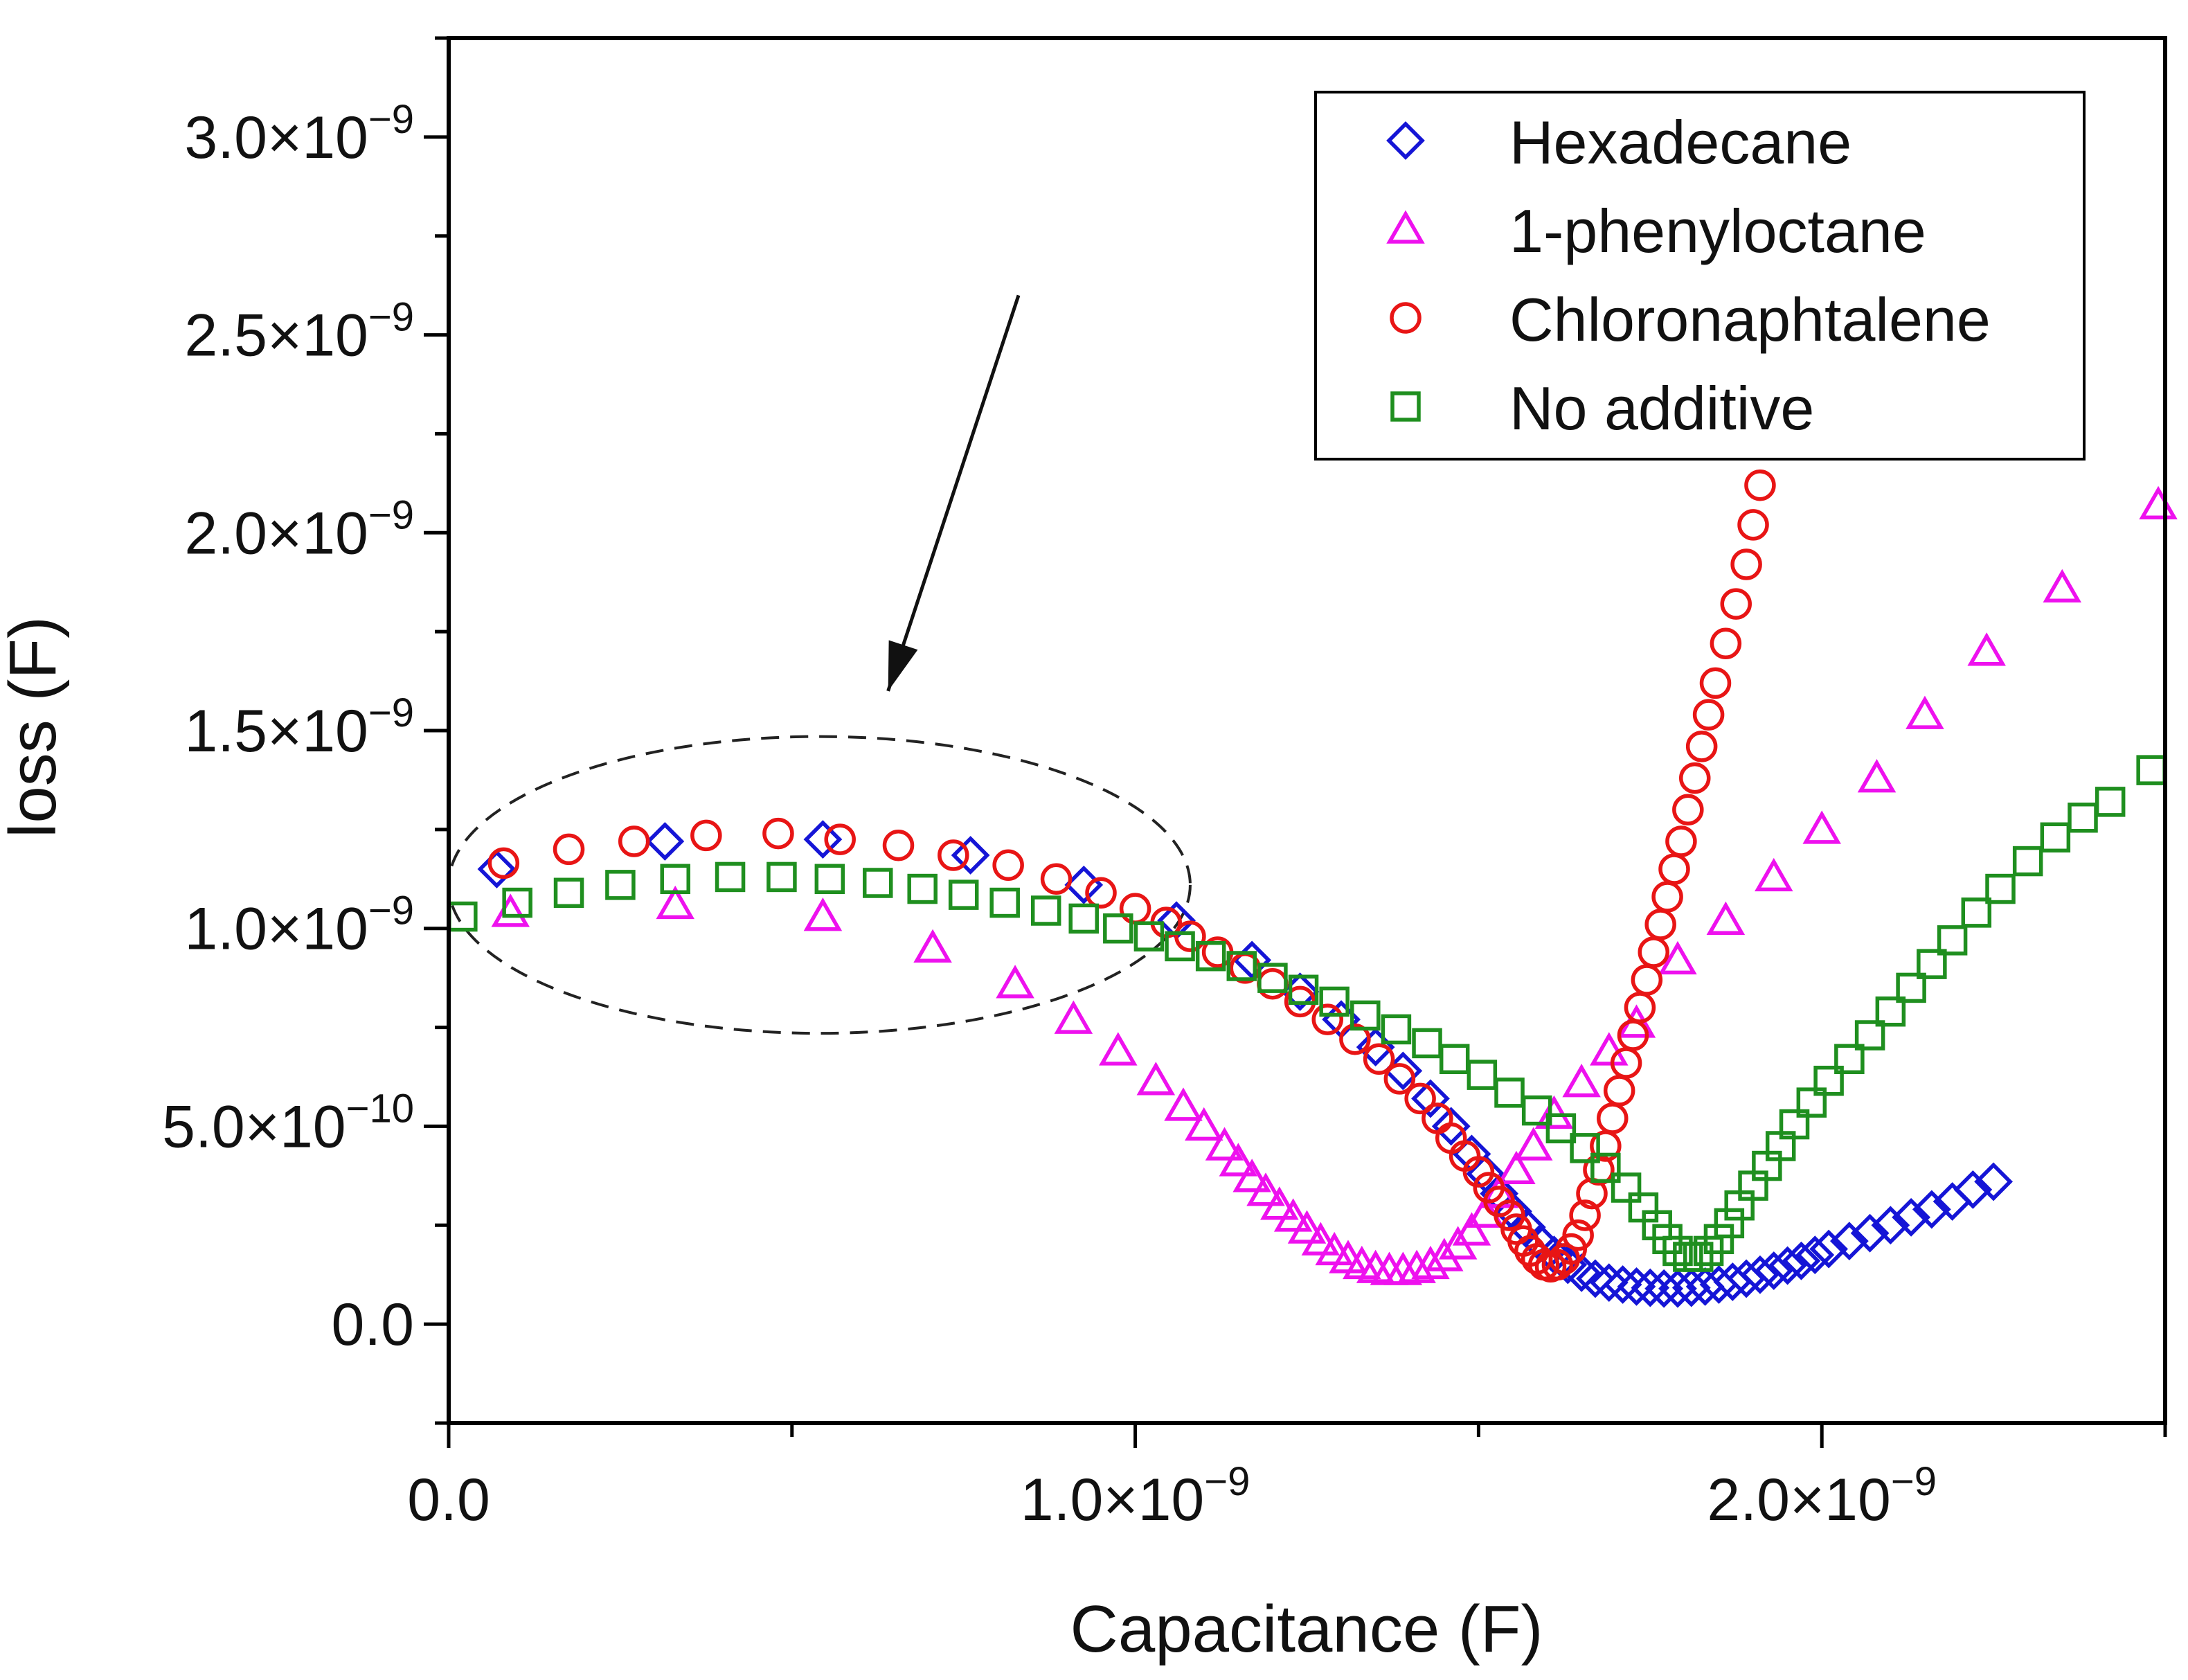  I want to click on y-tick-label: 2.0×10⁻⁹, so click(299, 529).